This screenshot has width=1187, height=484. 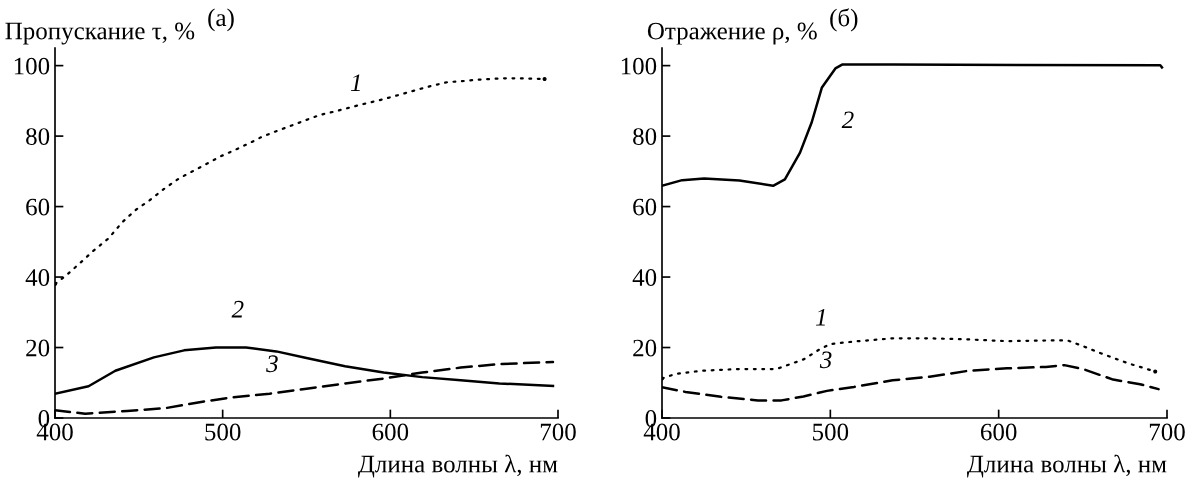 What do you see at coordinates (732, 33) in the screenshot?
I see `y-axis-title: Отражение ρ, %` at bounding box center [732, 33].